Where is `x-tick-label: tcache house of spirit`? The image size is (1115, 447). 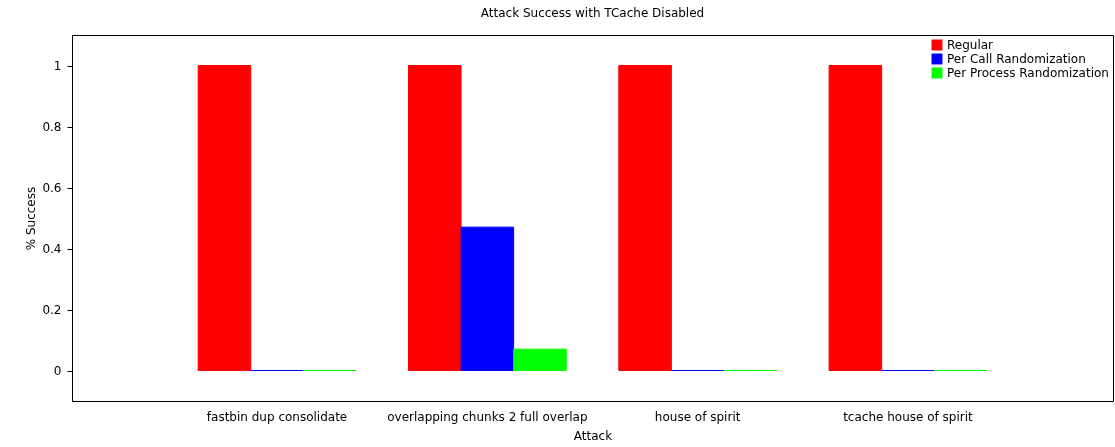 x-tick-label: tcache house of spirit is located at coordinates (908, 416).